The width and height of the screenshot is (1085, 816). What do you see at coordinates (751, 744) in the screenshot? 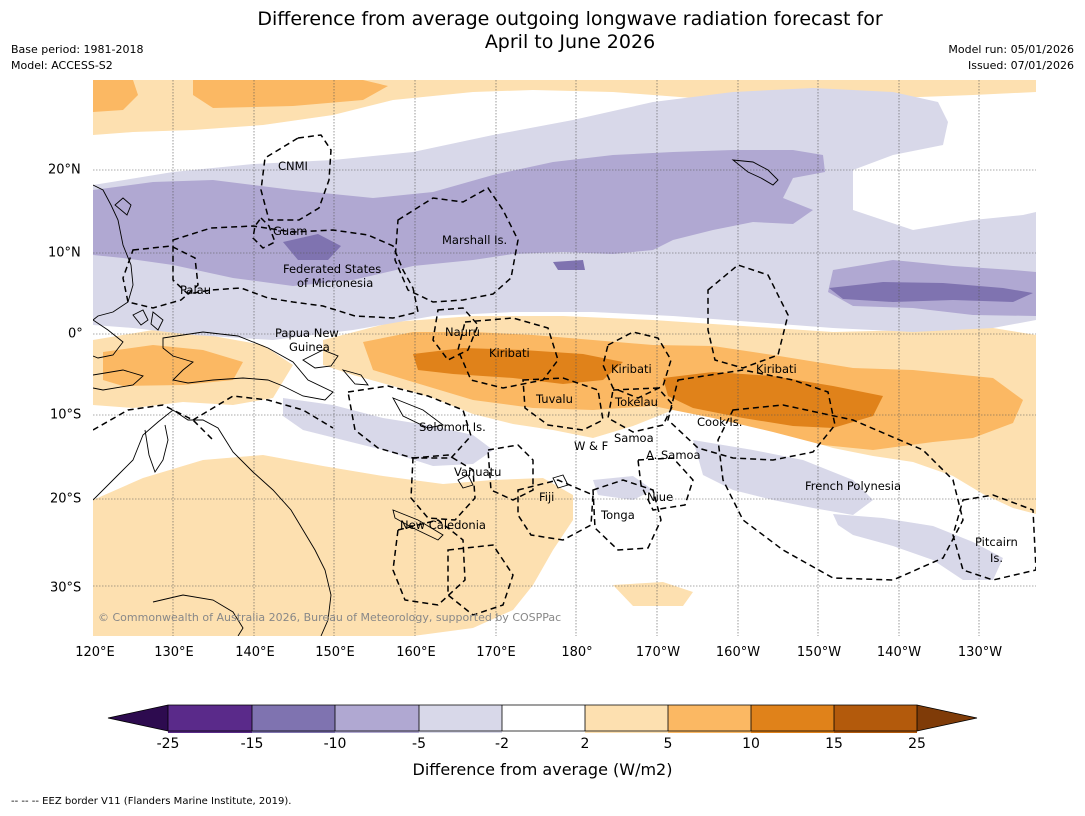
I see `colorbar-tick-plus10: 10` at bounding box center [751, 744].